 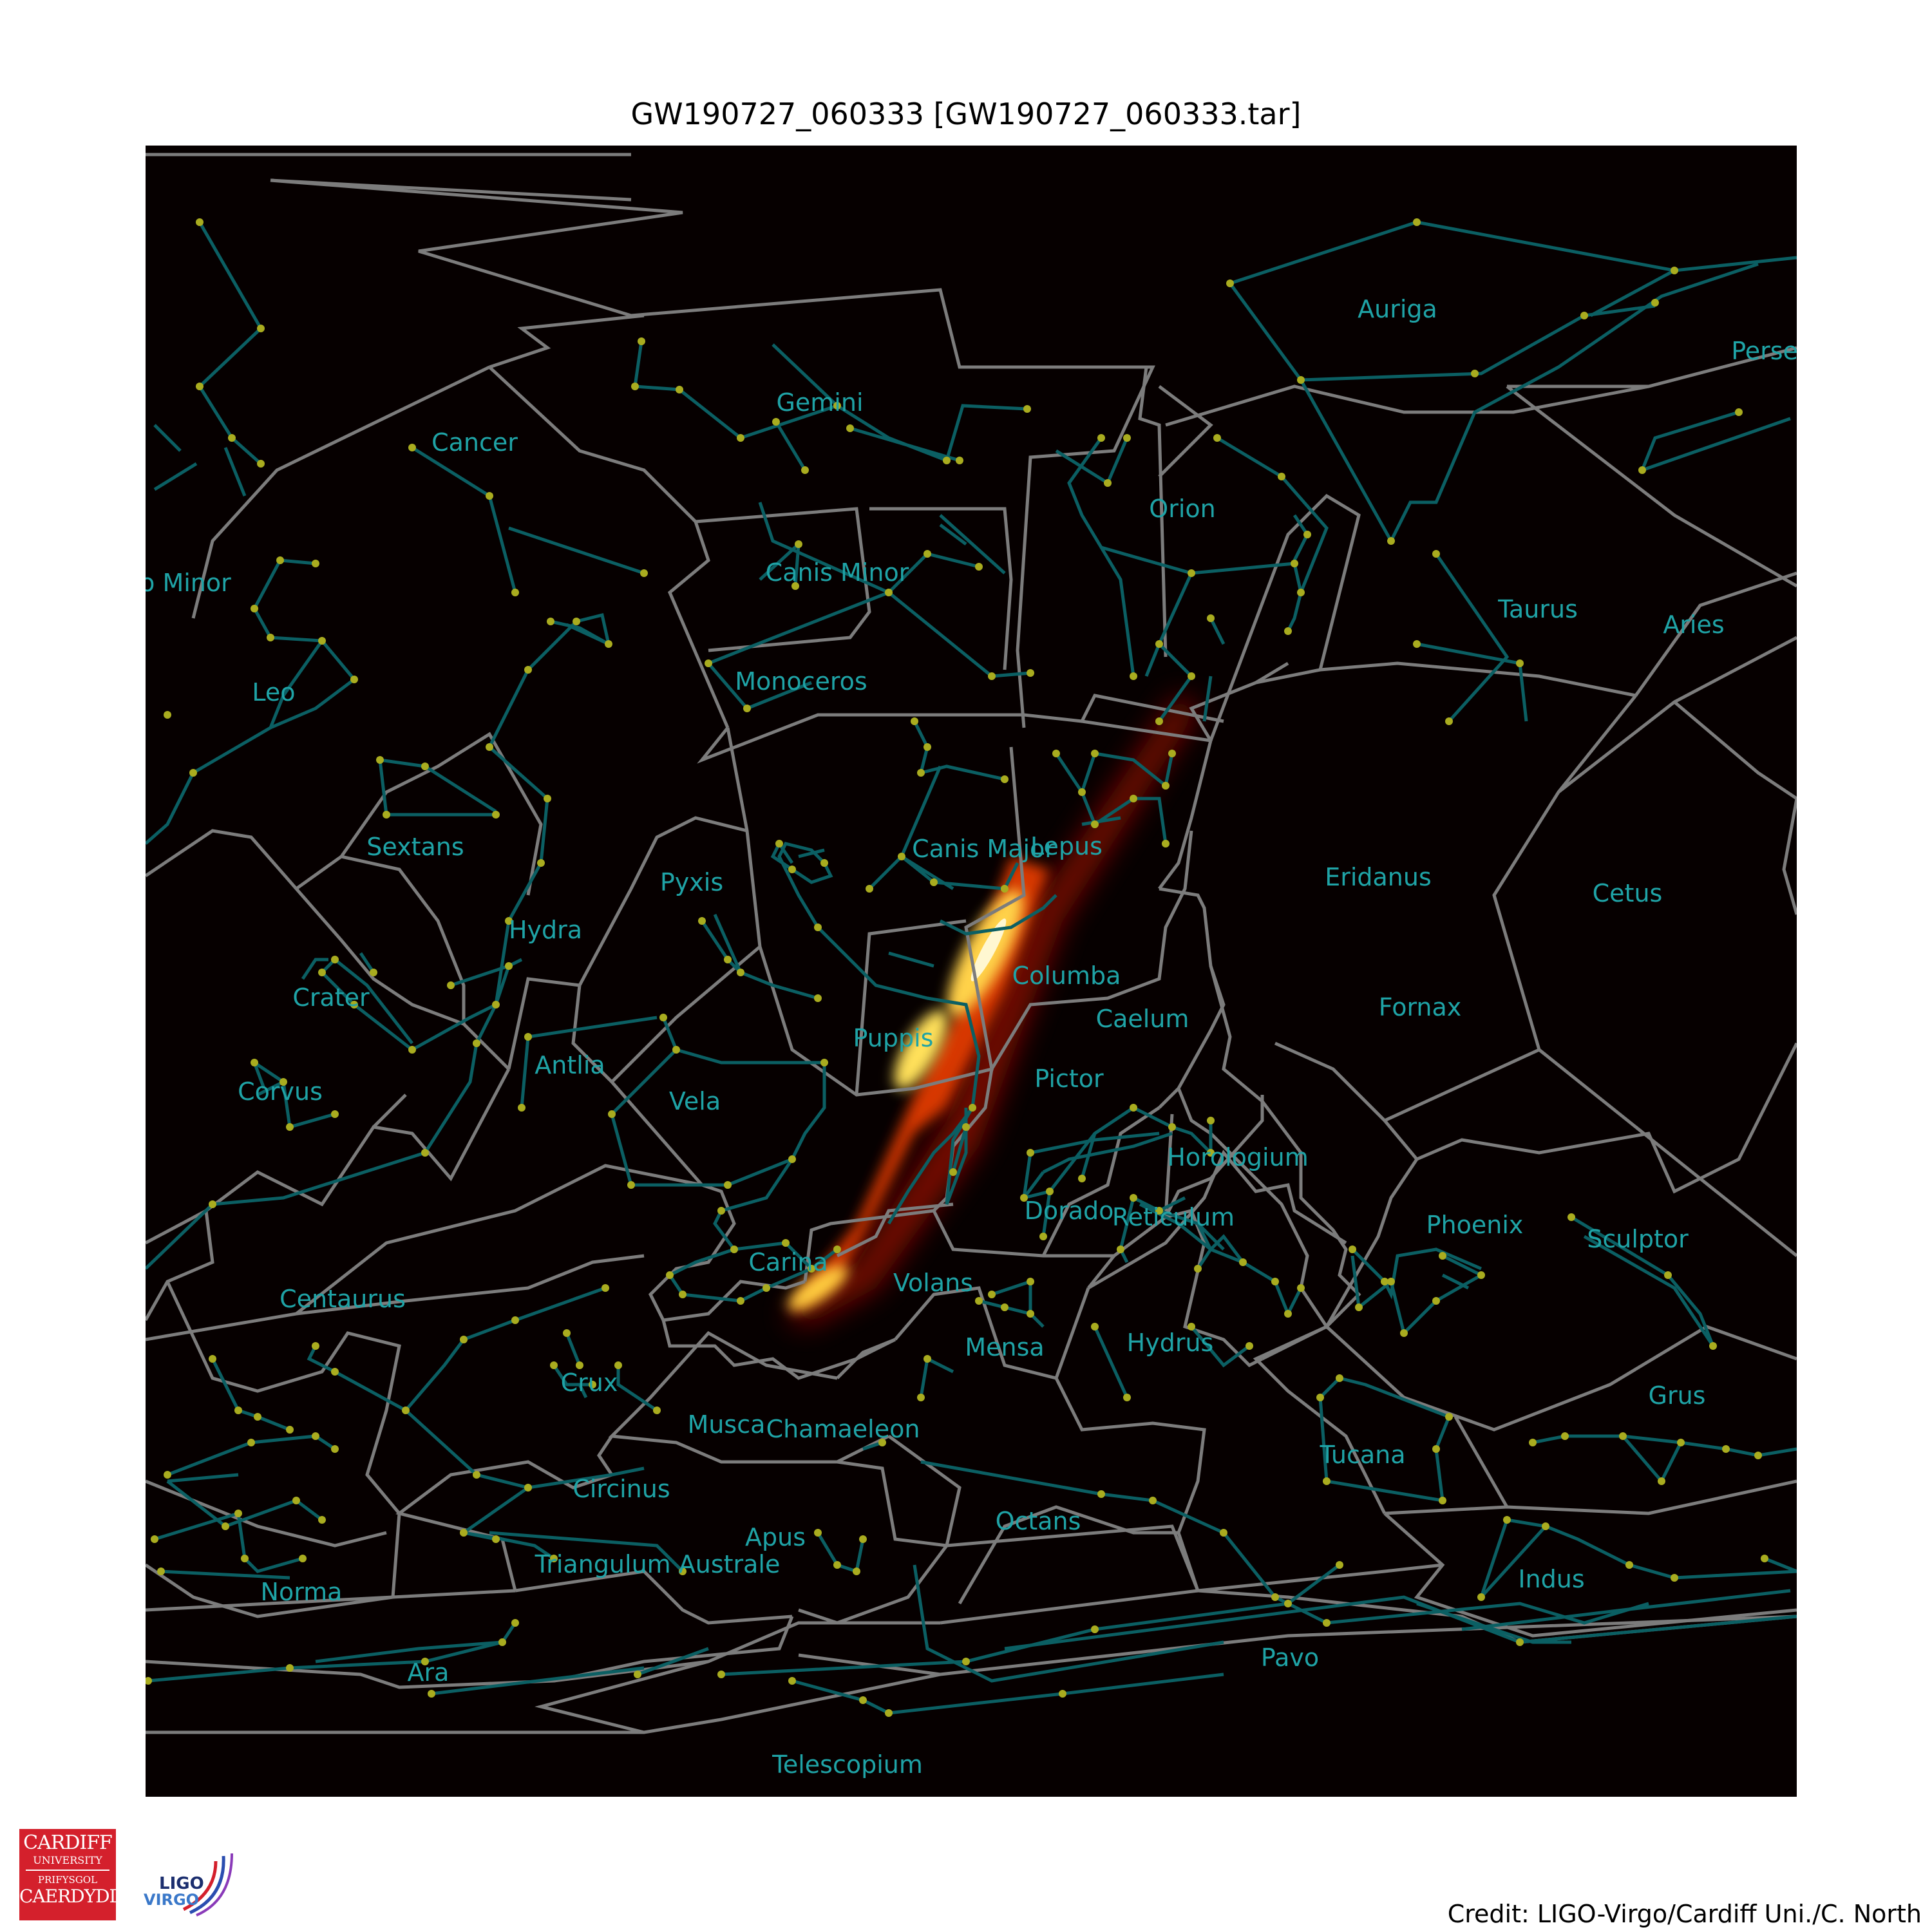 I want to click on label-horologium: Horologium, so click(x=1237, y=1157).